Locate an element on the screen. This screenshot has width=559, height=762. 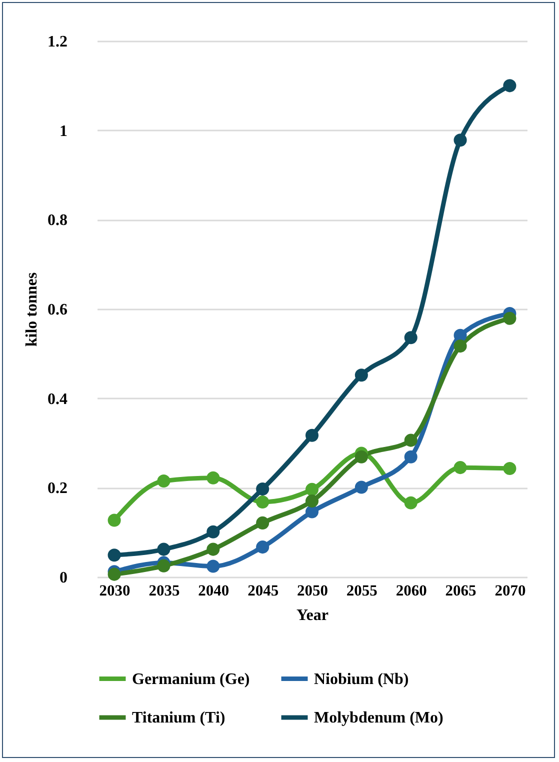
x-tick-label: 2060 is located at coordinates (412, 591).